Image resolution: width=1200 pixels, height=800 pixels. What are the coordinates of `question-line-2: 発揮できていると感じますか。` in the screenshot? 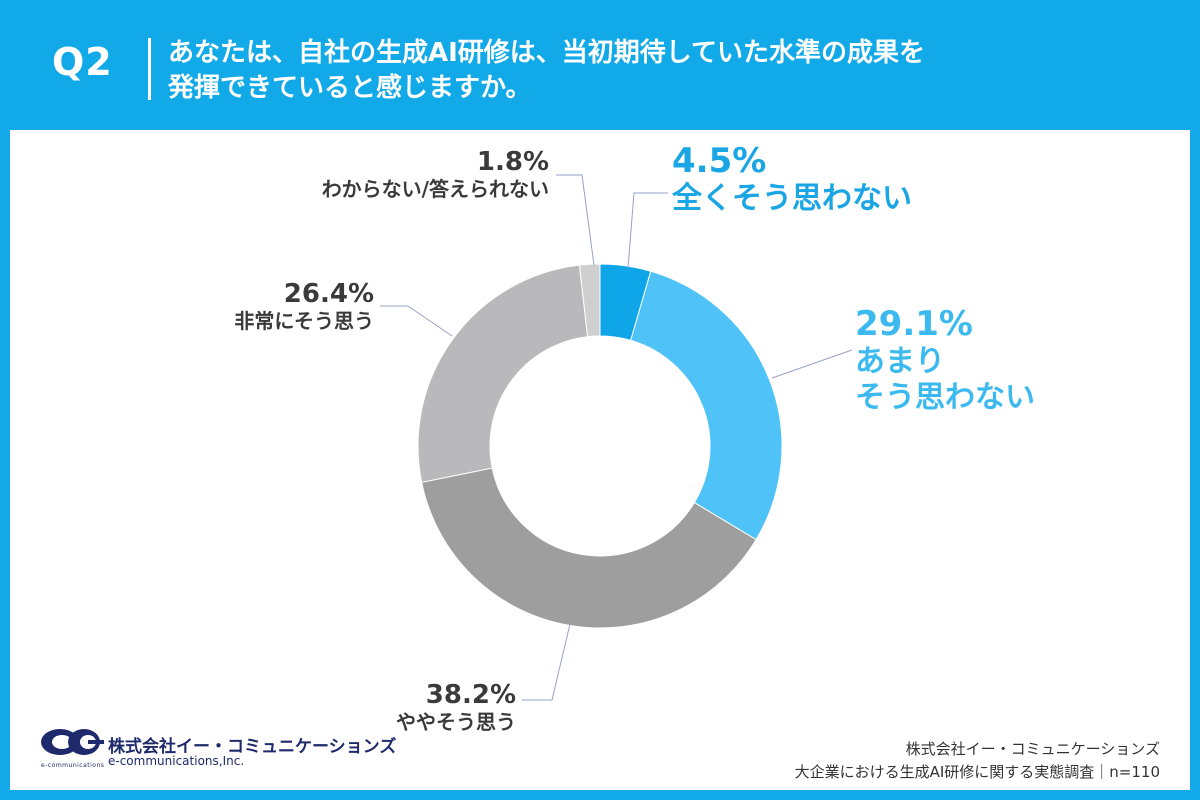 It's located at (350, 88).